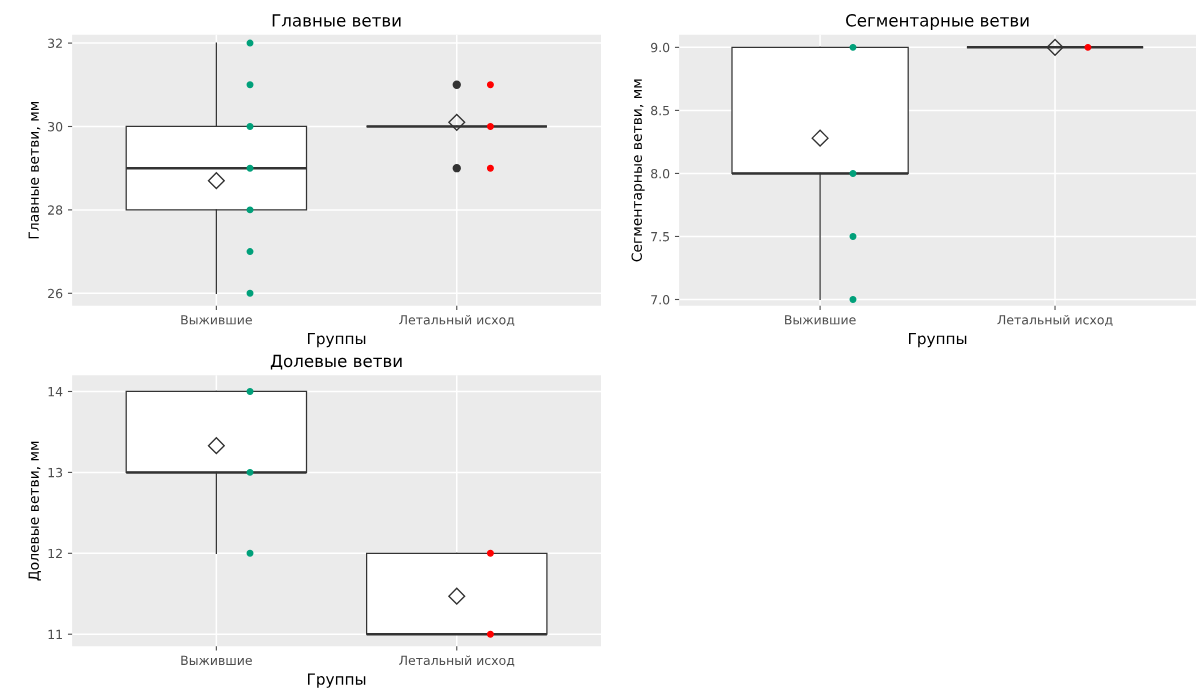 This screenshot has height=695, width=1202. Describe the element at coordinates (336, 362) in the screenshot. I see `chart-title: Долевые ветви` at that location.